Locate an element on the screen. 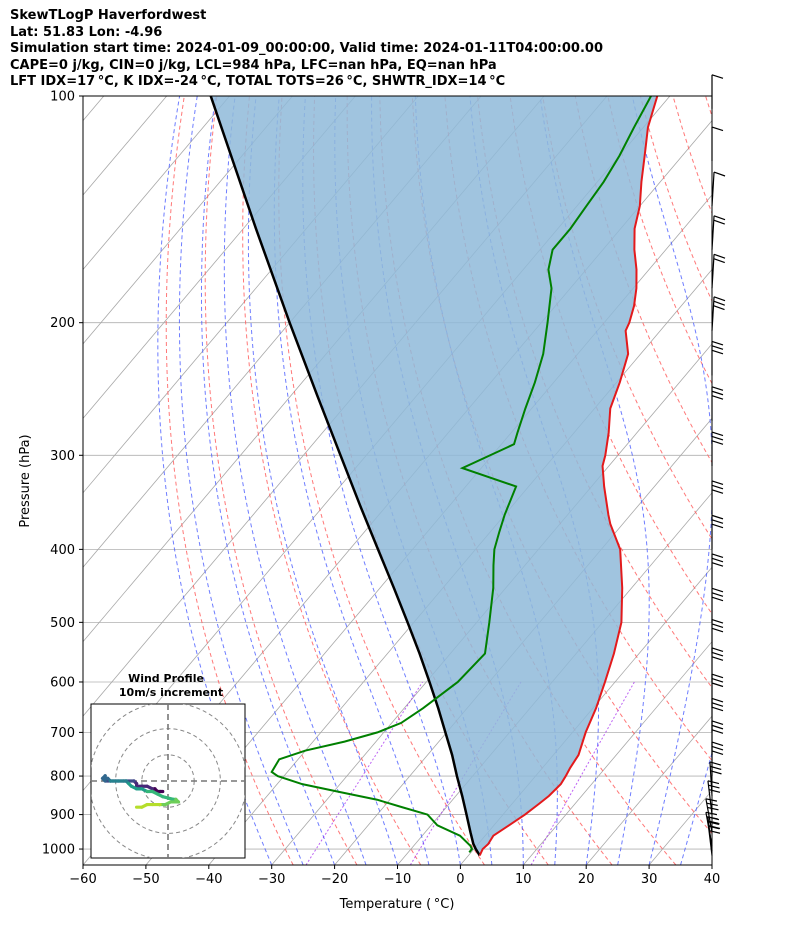 The height and width of the screenshot is (937, 794). x-tick-label: −60 is located at coordinates (82, 879).